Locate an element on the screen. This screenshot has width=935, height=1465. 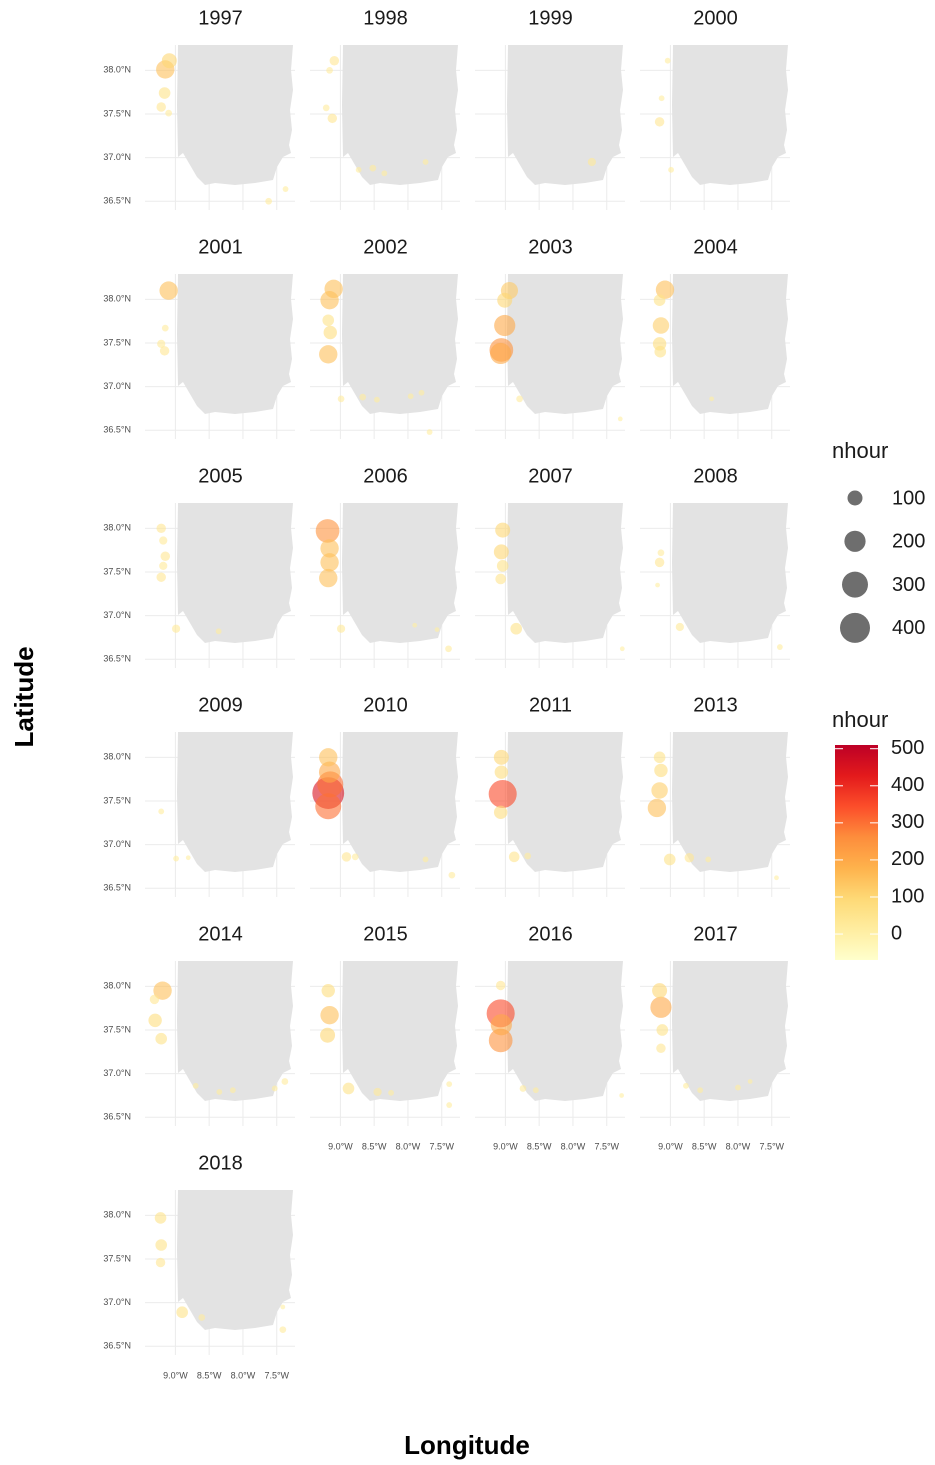
x-tick-label: 9.0°W is located at coordinates (670, 1146).